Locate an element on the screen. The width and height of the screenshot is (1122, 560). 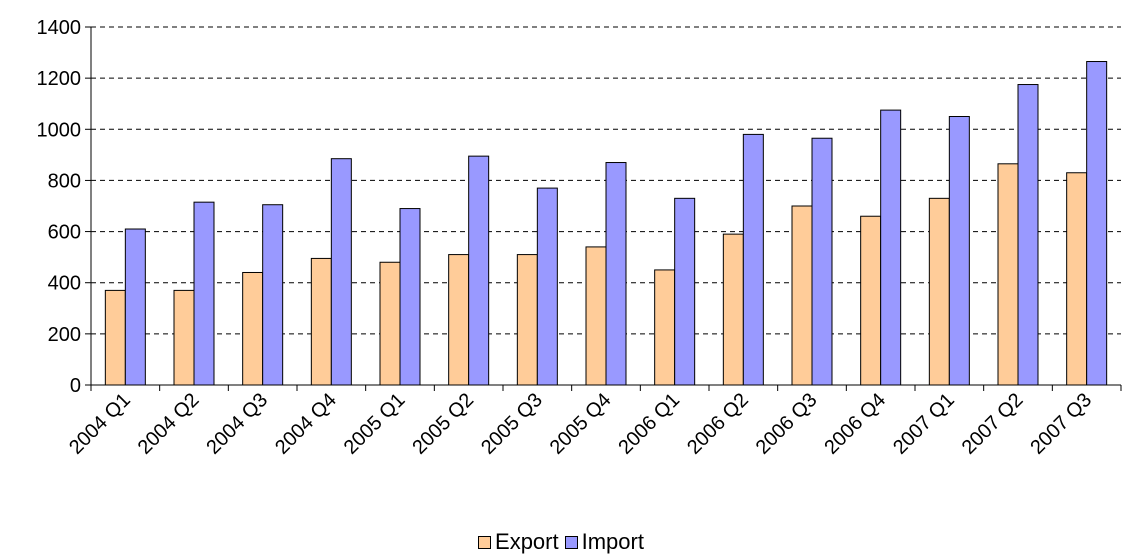
x-tick-label: 2006 Q2 is located at coordinates (718, 424).